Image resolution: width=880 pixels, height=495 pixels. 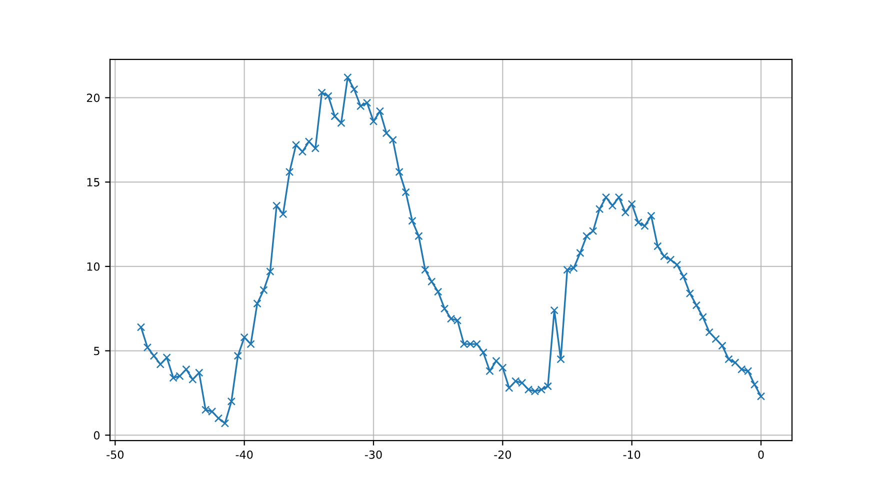 What do you see at coordinates (93, 98) in the screenshot?
I see `y-tick-label: 20` at bounding box center [93, 98].